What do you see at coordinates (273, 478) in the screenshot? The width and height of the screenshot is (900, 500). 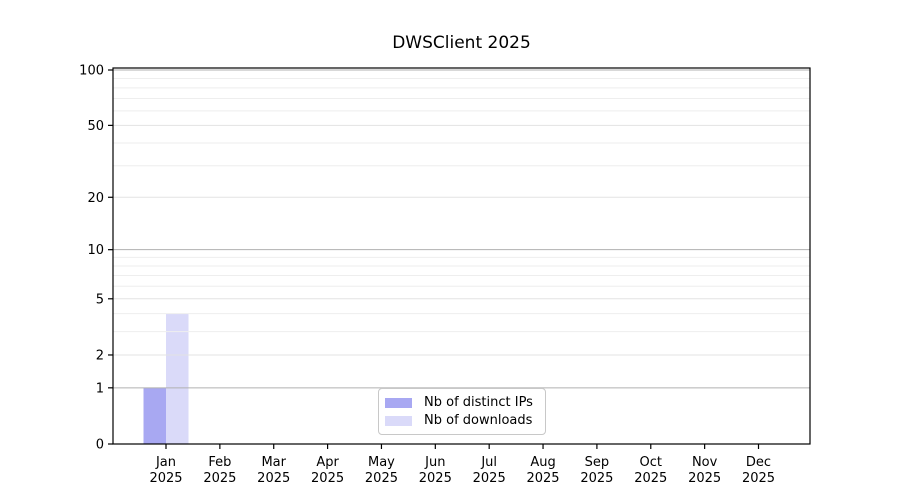 I see `x-tick-year-mar: 2025` at bounding box center [273, 478].